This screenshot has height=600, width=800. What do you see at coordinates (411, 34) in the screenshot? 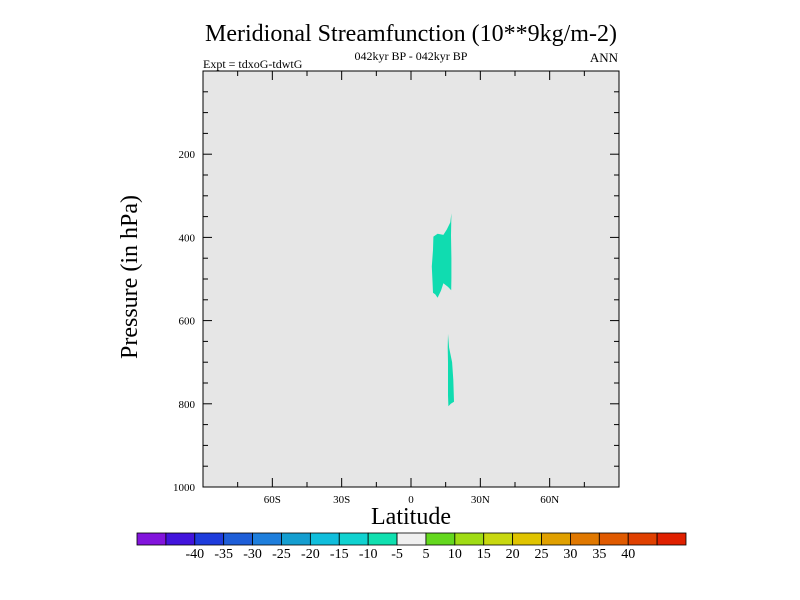
I see `chart-title: Meridional Streamfunction (10**9kg/m-2)` at bounding box center [411, 34].